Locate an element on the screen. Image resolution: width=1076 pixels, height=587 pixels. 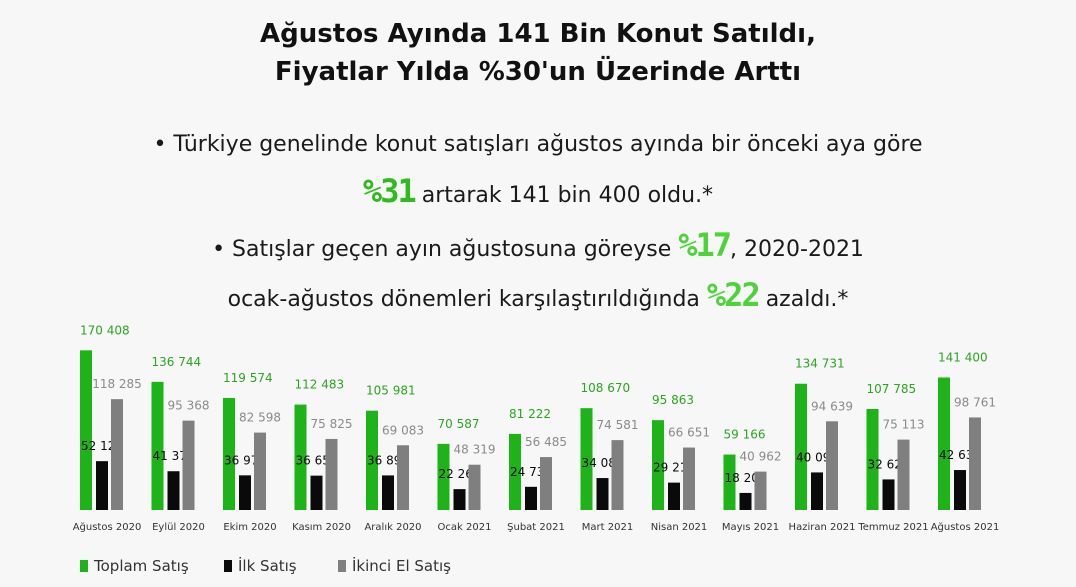
x-tick-label: Kasım 2020 is located at coordinates (321, 527).